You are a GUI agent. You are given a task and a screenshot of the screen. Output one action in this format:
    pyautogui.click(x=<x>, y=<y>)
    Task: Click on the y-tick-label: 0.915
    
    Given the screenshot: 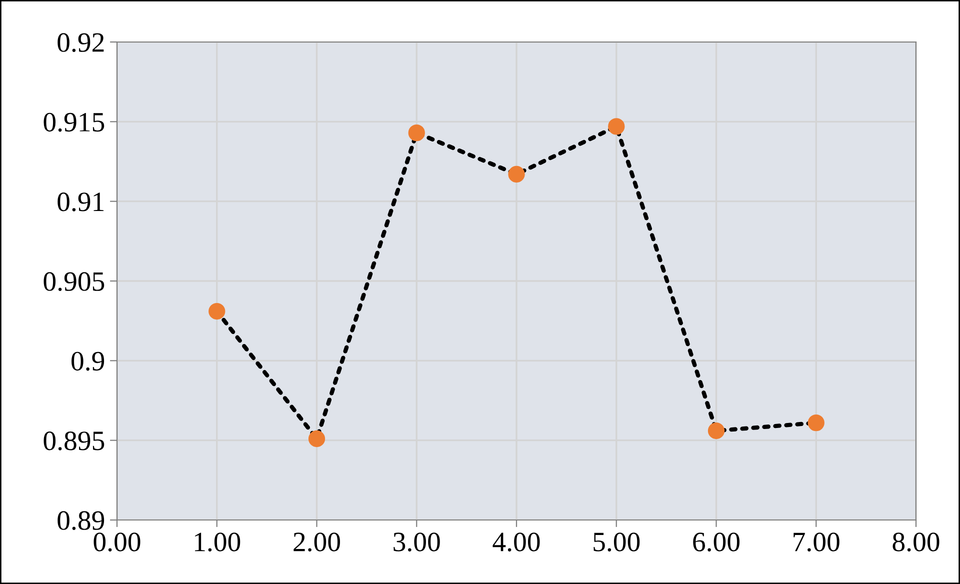 What is the action you would take?
    pyautogui.click(x=74, y=122)
    